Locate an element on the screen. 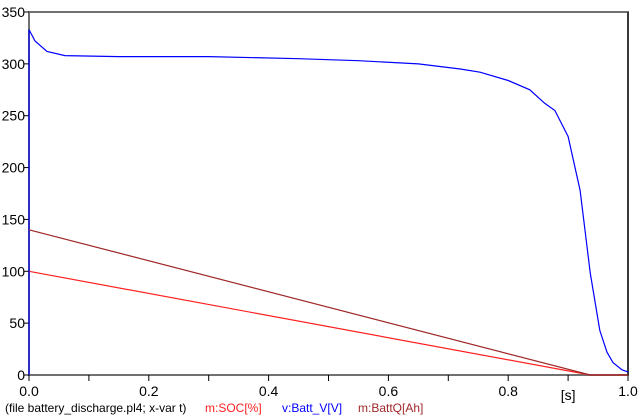  x-tick-label: 0.6 is located at coordinates (389, 391).